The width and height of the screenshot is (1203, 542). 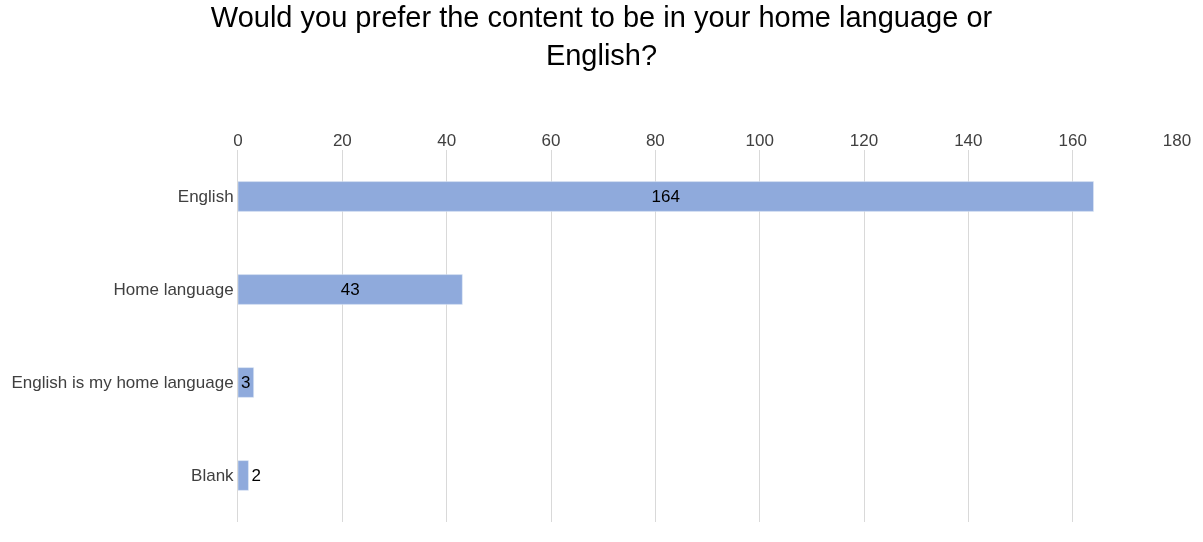 I want to click on x-tick-label: 120, so click(x=864, y=140).